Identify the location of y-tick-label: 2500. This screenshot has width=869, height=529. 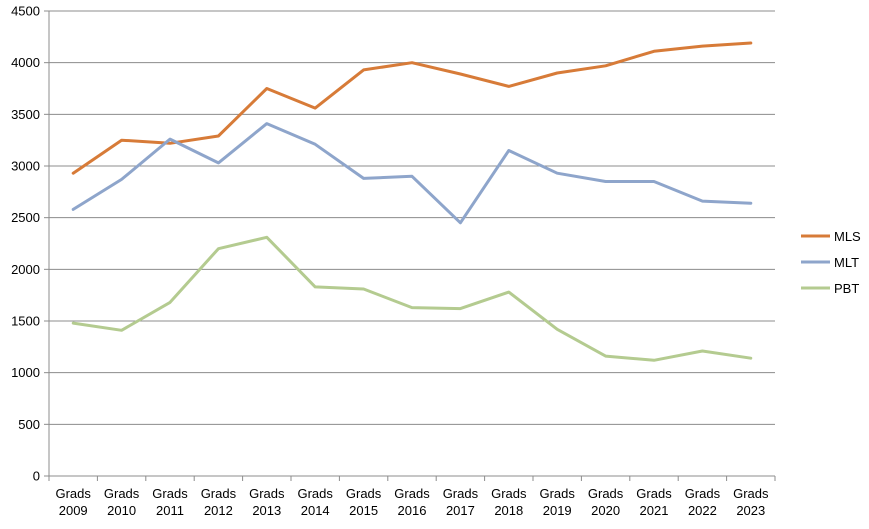
(25, 217).